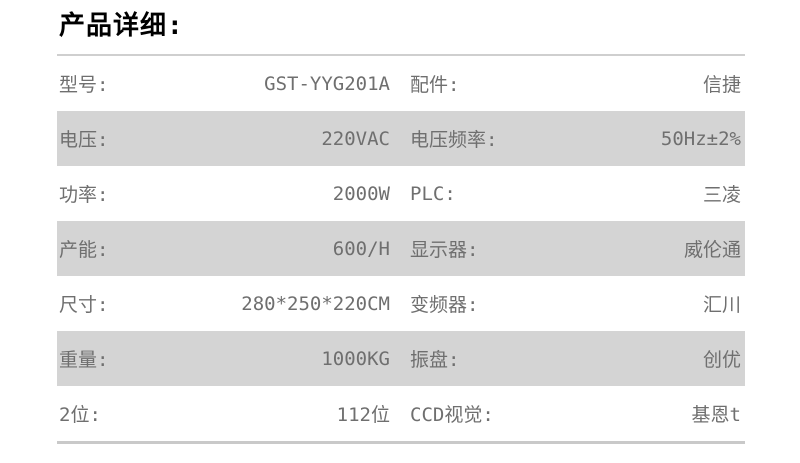 This screenshot has height=463, width=800. Describe the element at coordinates (716, 415) in the screenshot. I see `spec-value: 基恩t` at that location.